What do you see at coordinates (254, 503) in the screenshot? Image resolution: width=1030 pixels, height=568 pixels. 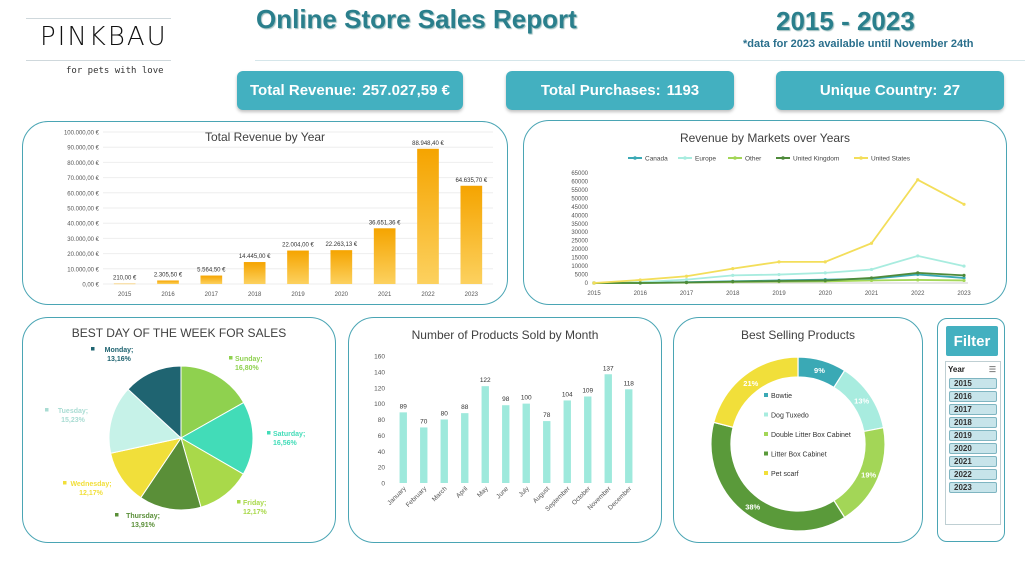 I see `slice-label: Friday;` at bounding box center [254, 503].